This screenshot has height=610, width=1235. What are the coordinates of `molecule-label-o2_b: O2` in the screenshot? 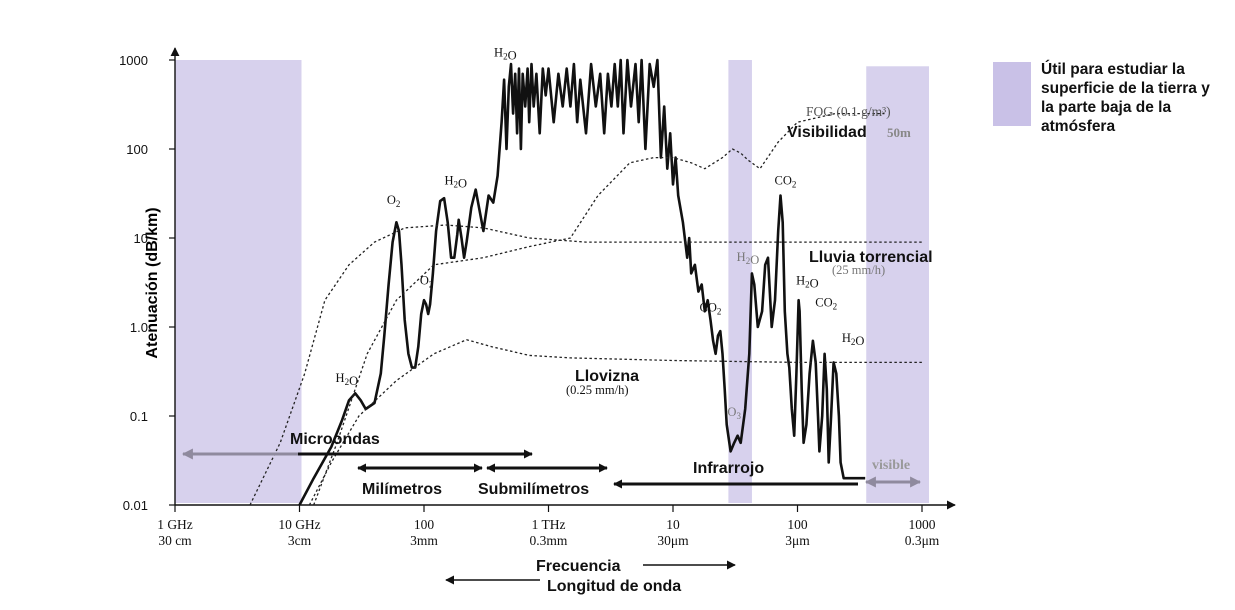 It's located at (427, 282).